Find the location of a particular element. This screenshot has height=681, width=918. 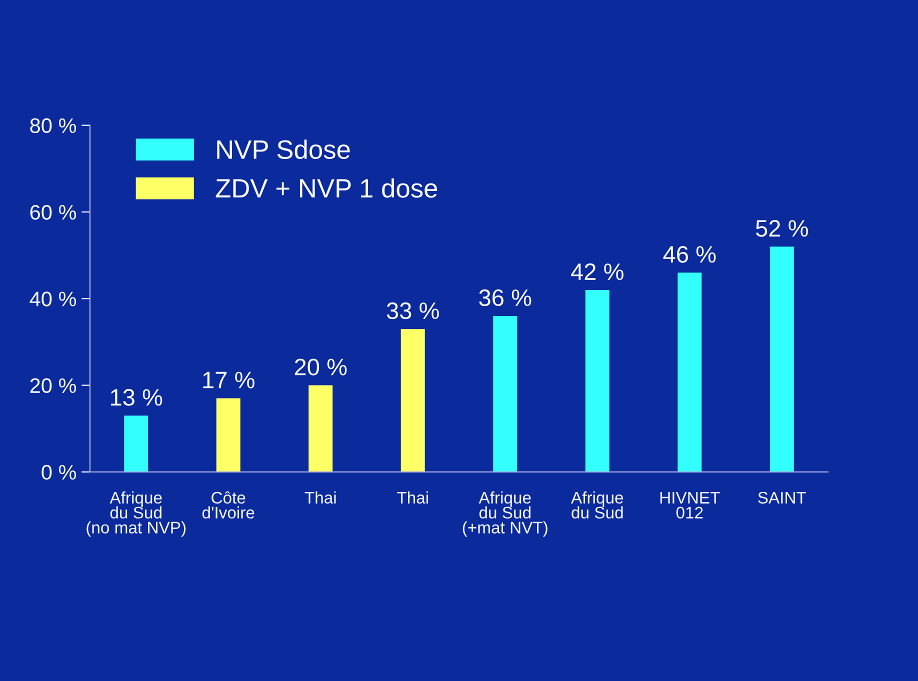

x-tick-label: HIVNET 012 is located at coordinates (690, 505).